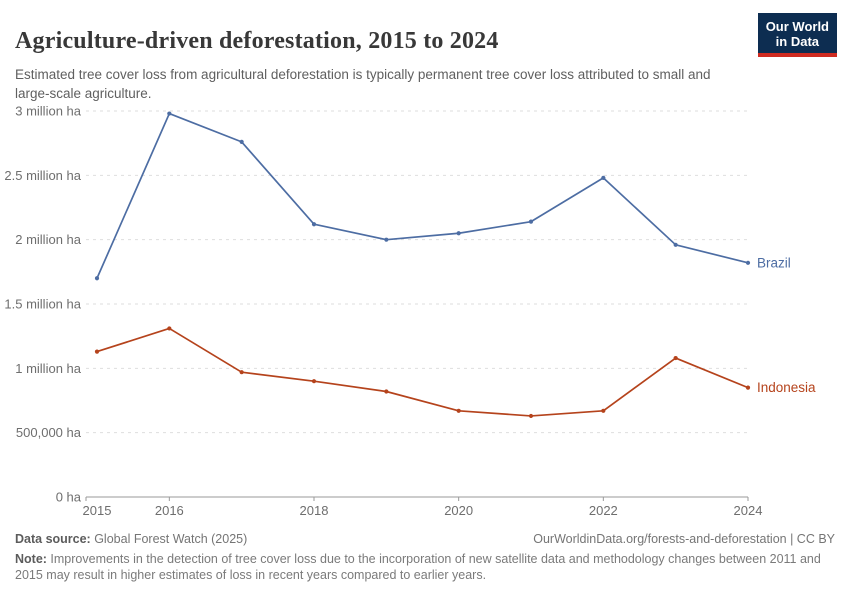 This screenshot has width=850, height=600. I want to click on data-point-indonesia-2022, so click(603, 410).